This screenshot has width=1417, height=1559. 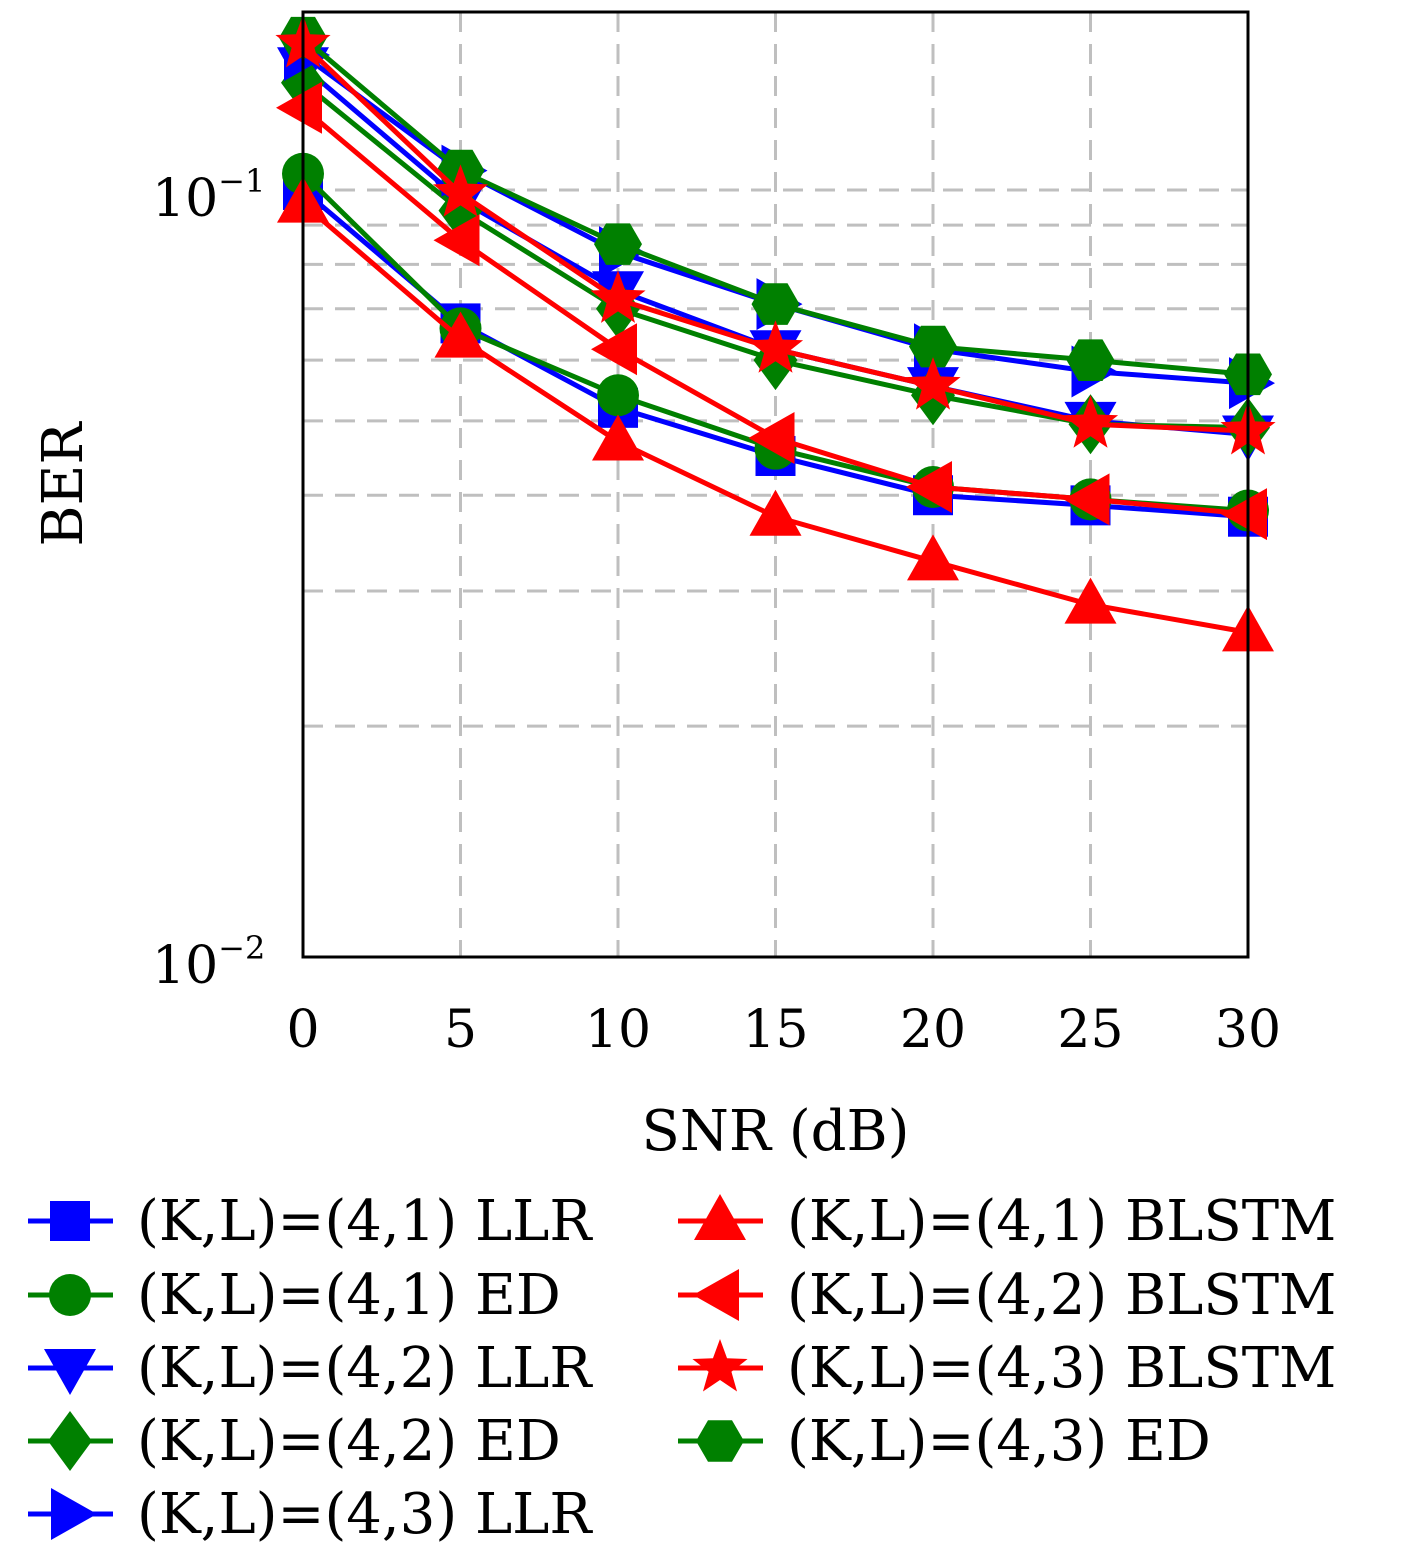 I want to click on legend-entry: (K,L)=(4,2) BLSTM, so click(x=1007, y=1295).